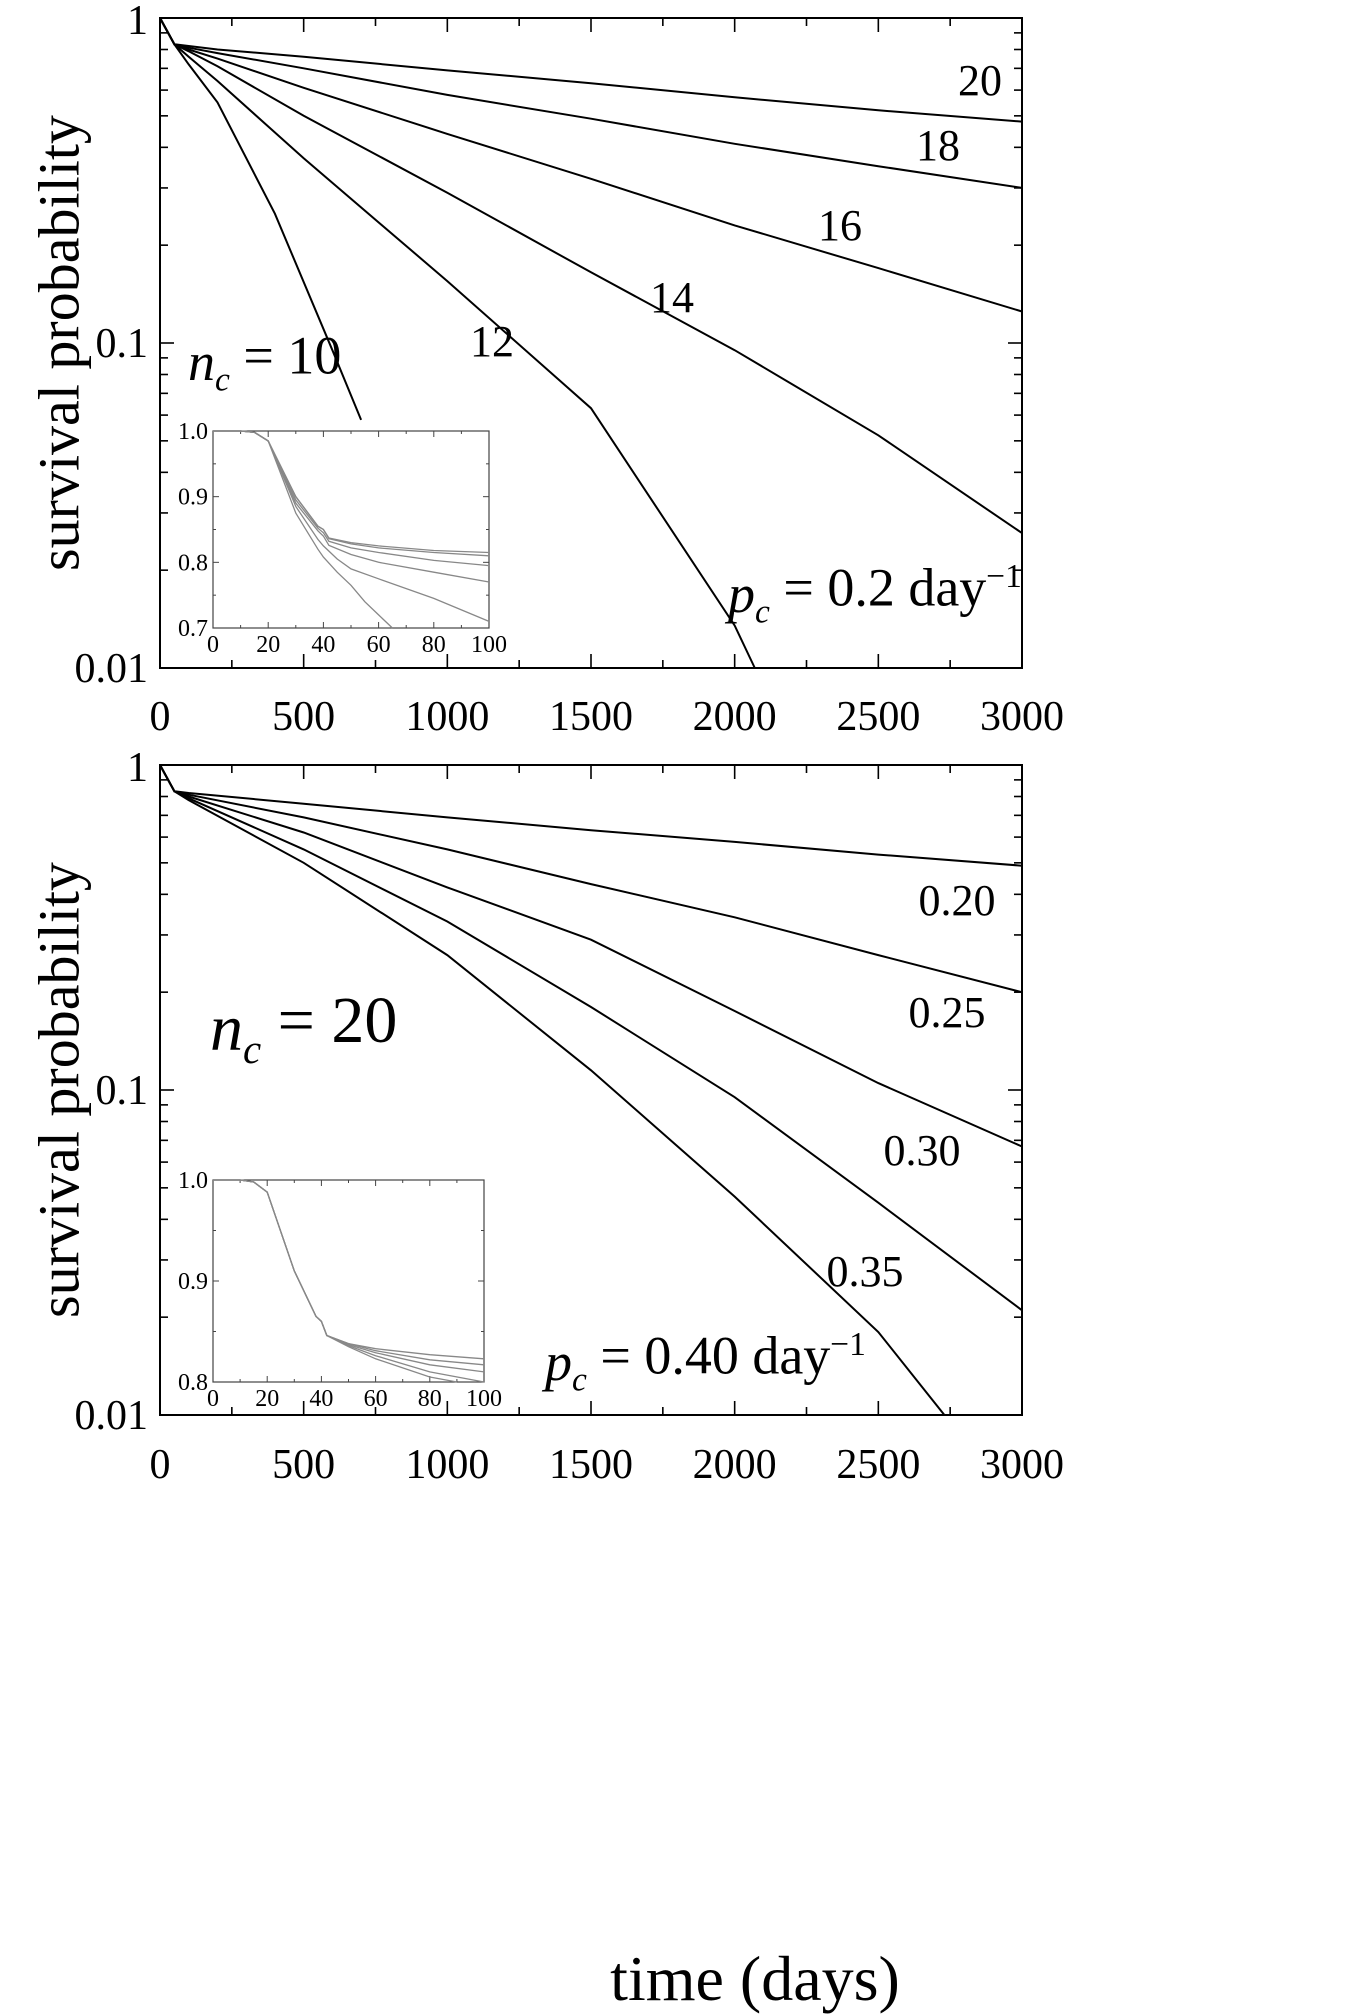 The width and height of the screenshot is (1367, 2016). What do you see at coordinates (703, 1361) in the screenshot?
I see `series-label-0.40: pc = 0.40 day−1` at bounding box center [703, 1361].